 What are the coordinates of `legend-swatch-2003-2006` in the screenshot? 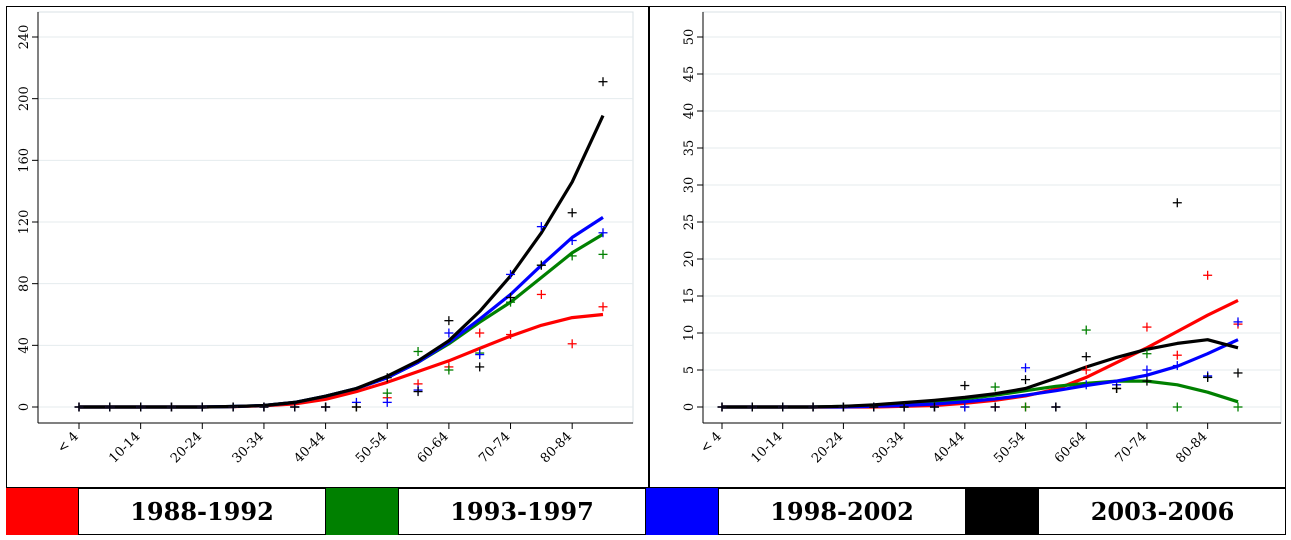 It's located at (1002, 511).